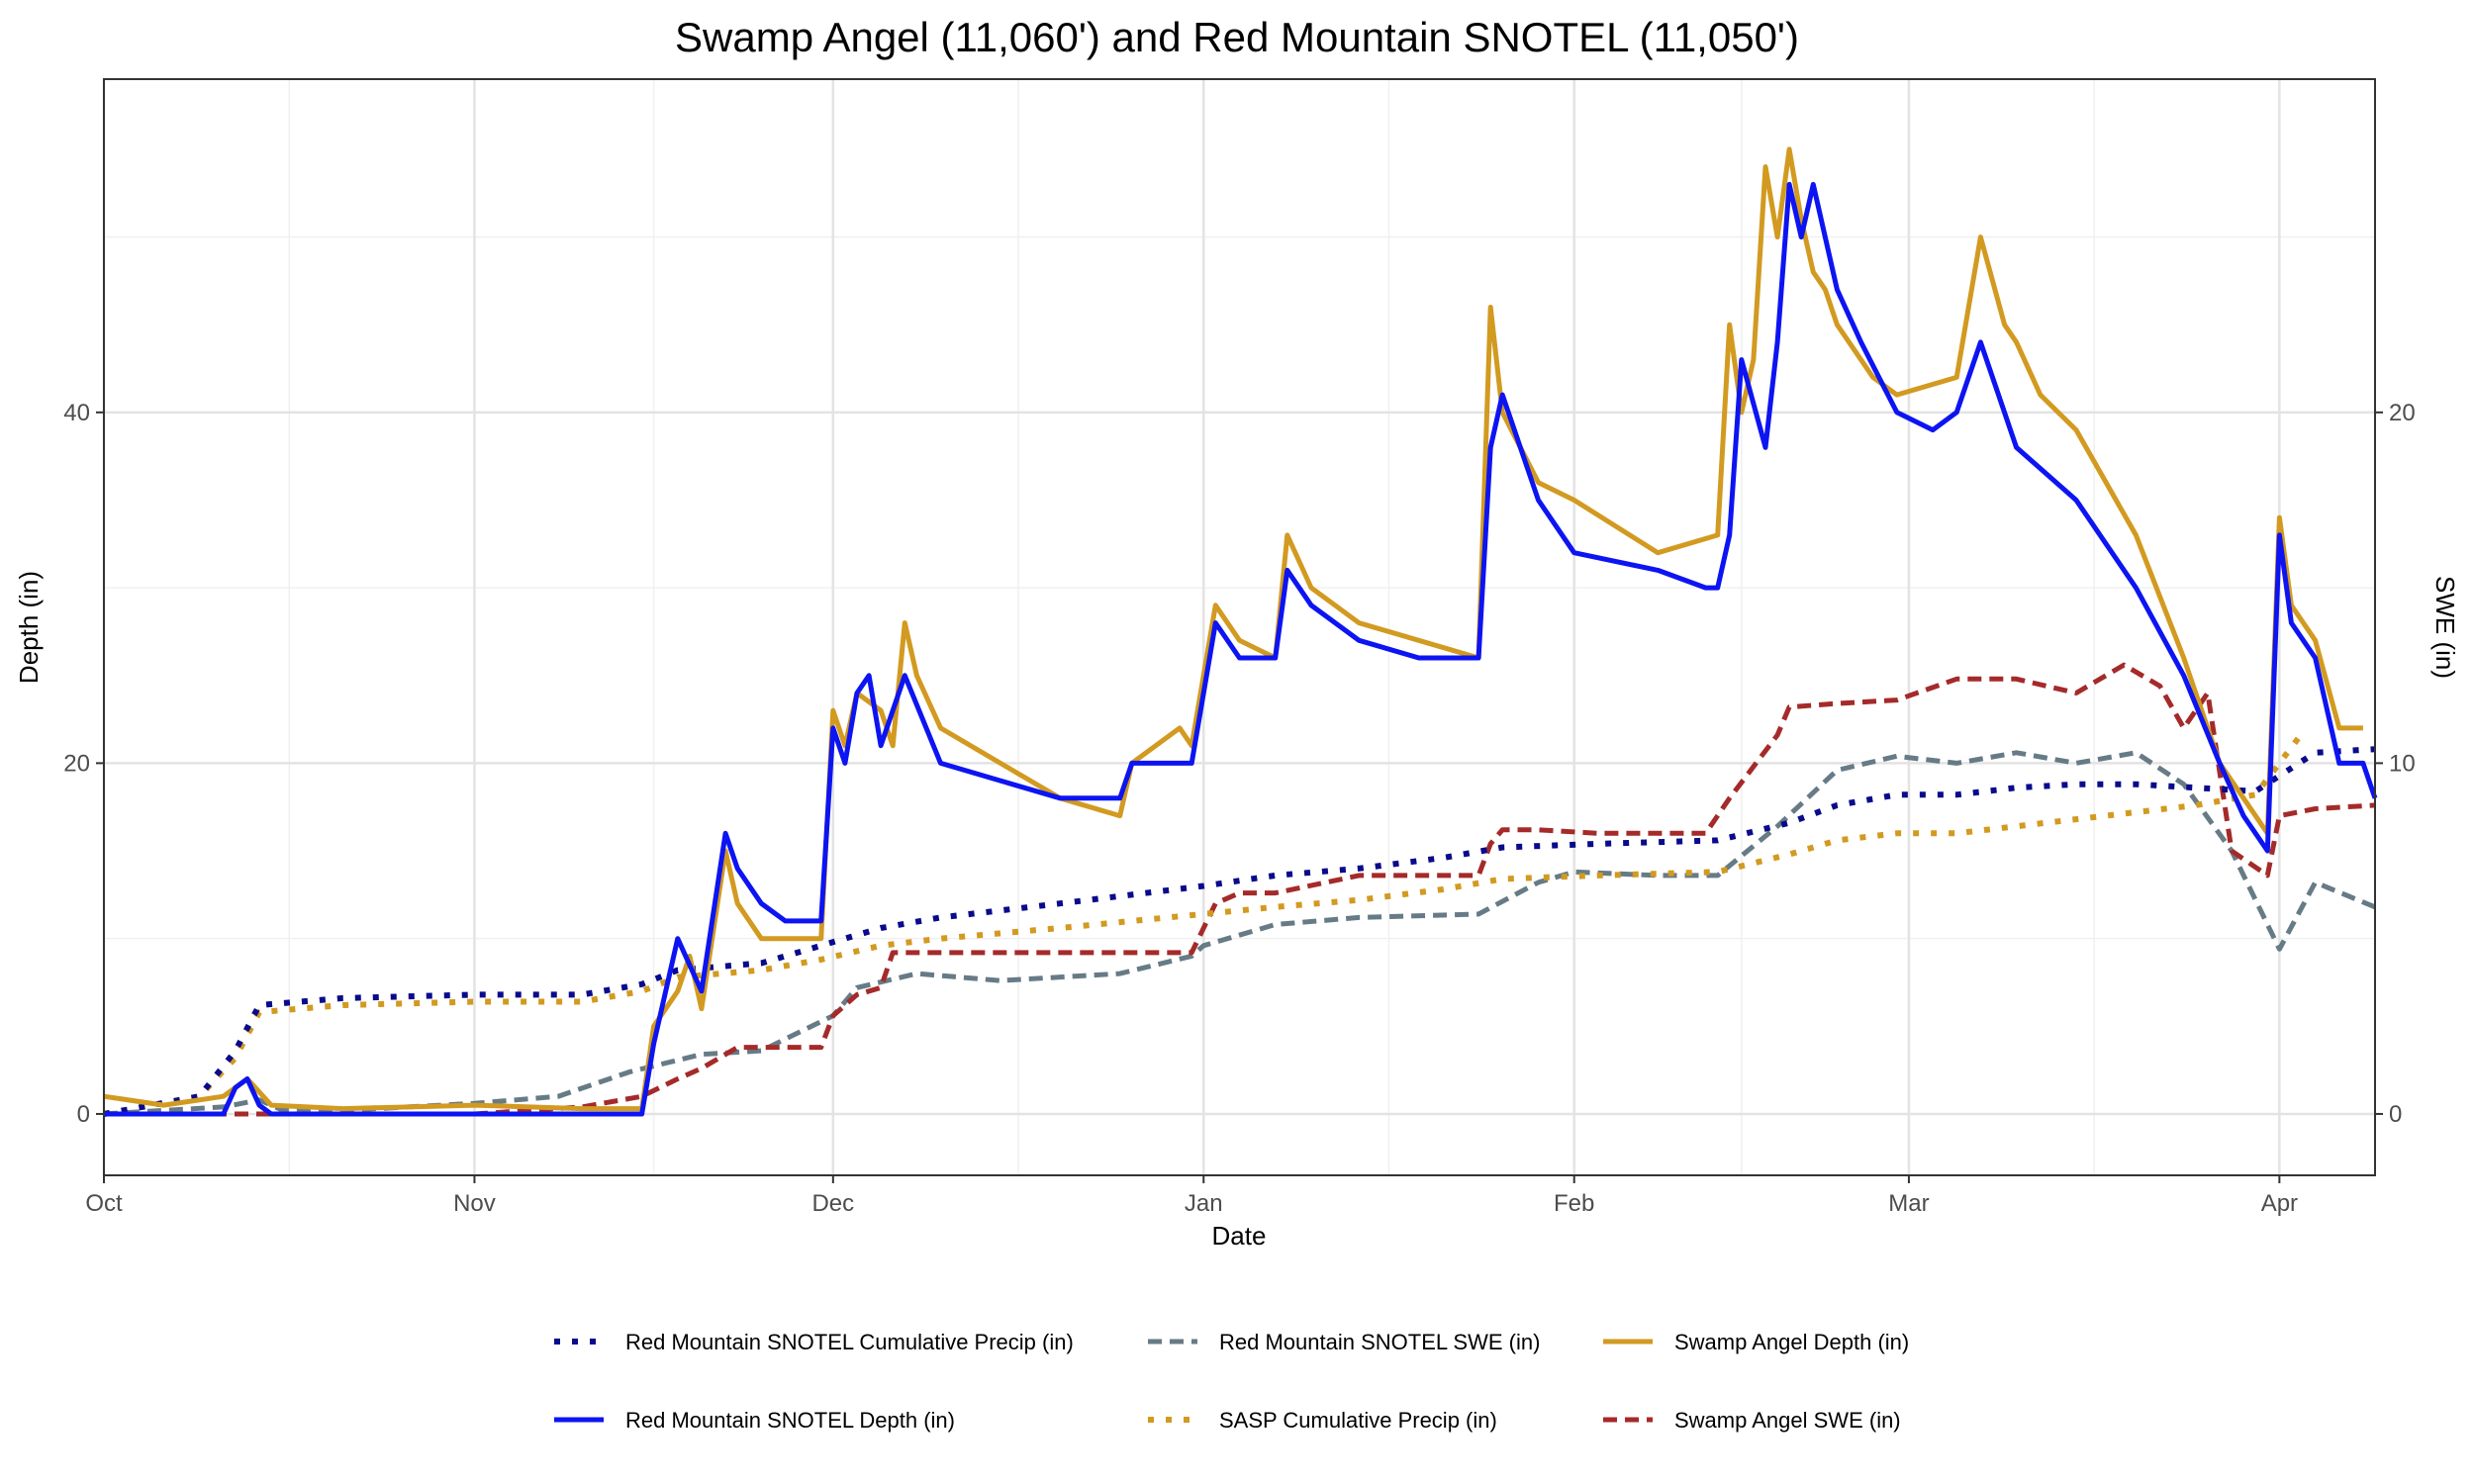 The height and width of the screenshot is (1484, 2474). What do you see at coordinates (1788, 1420) in the screenshot?
I see `legend-label: Swamp Angel SWE (in)` at bounding box center [1788, 1420].